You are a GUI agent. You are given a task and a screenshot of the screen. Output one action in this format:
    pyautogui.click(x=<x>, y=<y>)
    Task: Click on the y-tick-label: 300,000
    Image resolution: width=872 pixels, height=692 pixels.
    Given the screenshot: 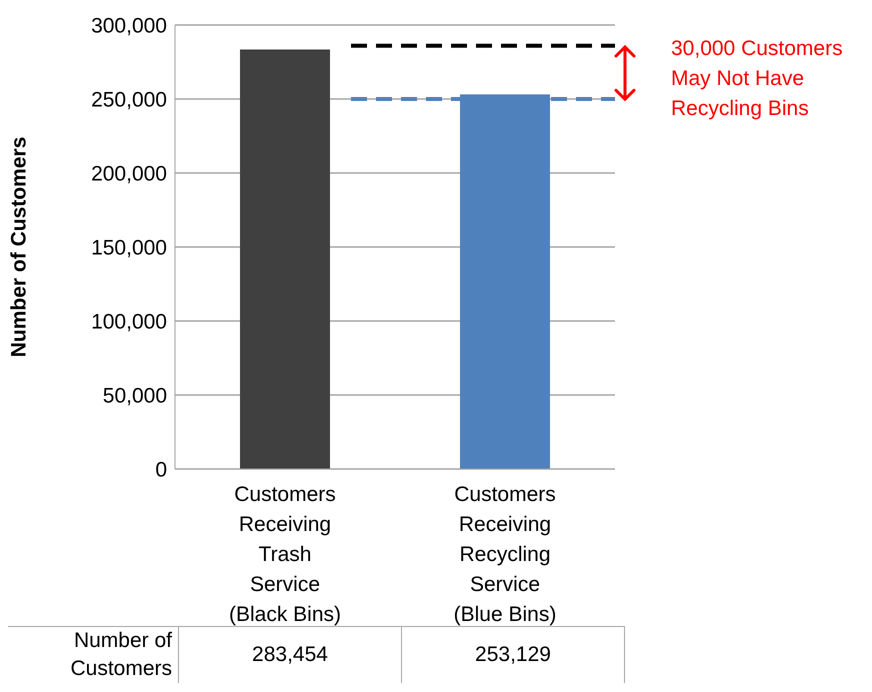 What is the action you would take?
    pyautogui.click(x=129, y=26)
    